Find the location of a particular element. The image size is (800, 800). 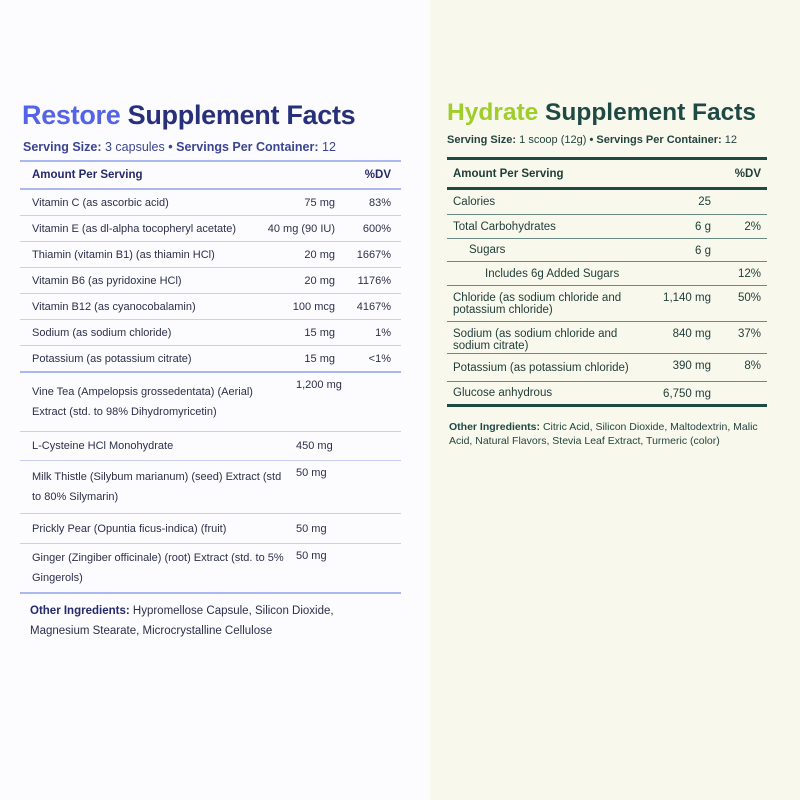

botanical-amount: 1,200 mg is located at coordinates (319, 385).